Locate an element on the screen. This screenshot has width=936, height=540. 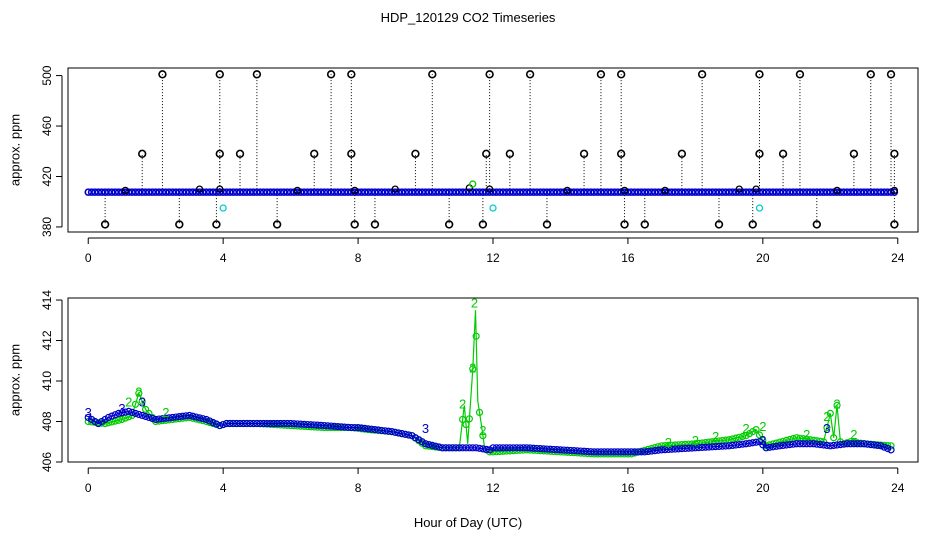
top-cyan-point is located at coordinates (759, 208).